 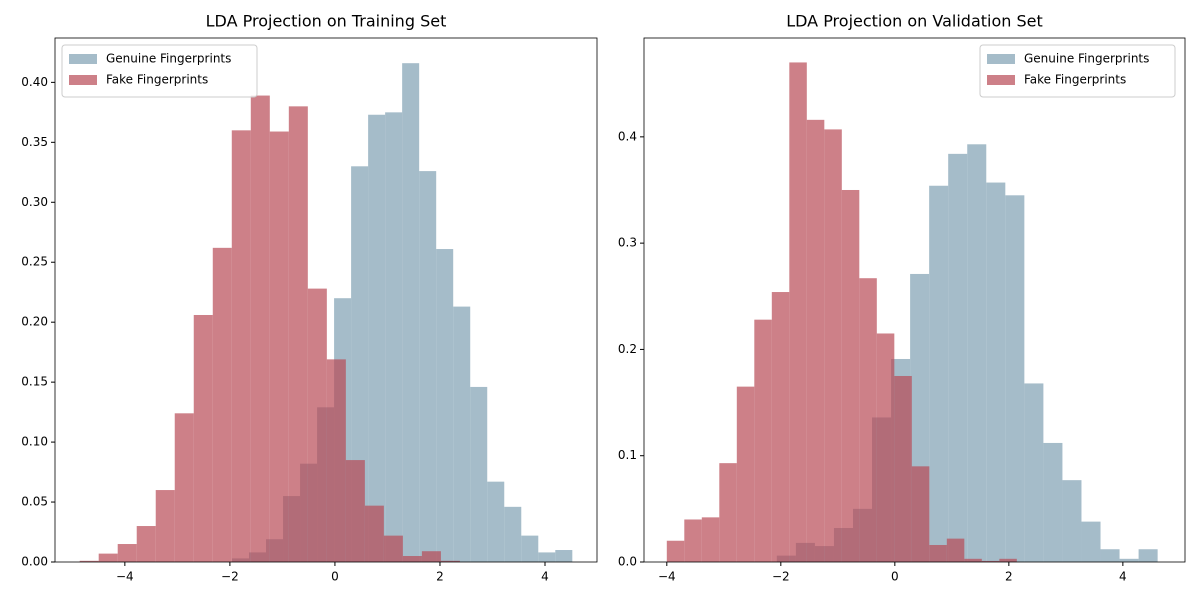 I want to click on y-tick-label: 0.0, so click(x=627, y=562).